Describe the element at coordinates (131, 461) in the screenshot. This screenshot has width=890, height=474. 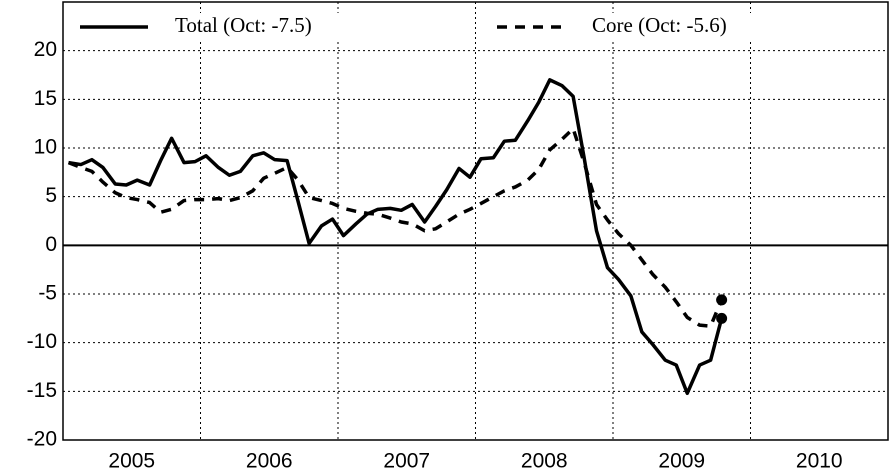
I see `x-tick-label: 2005` at that location.